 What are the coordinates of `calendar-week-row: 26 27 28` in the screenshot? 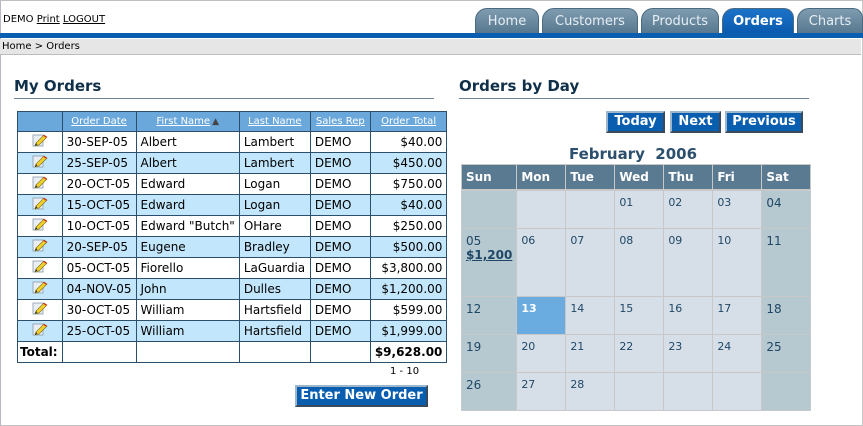 It's located at (636, 391).